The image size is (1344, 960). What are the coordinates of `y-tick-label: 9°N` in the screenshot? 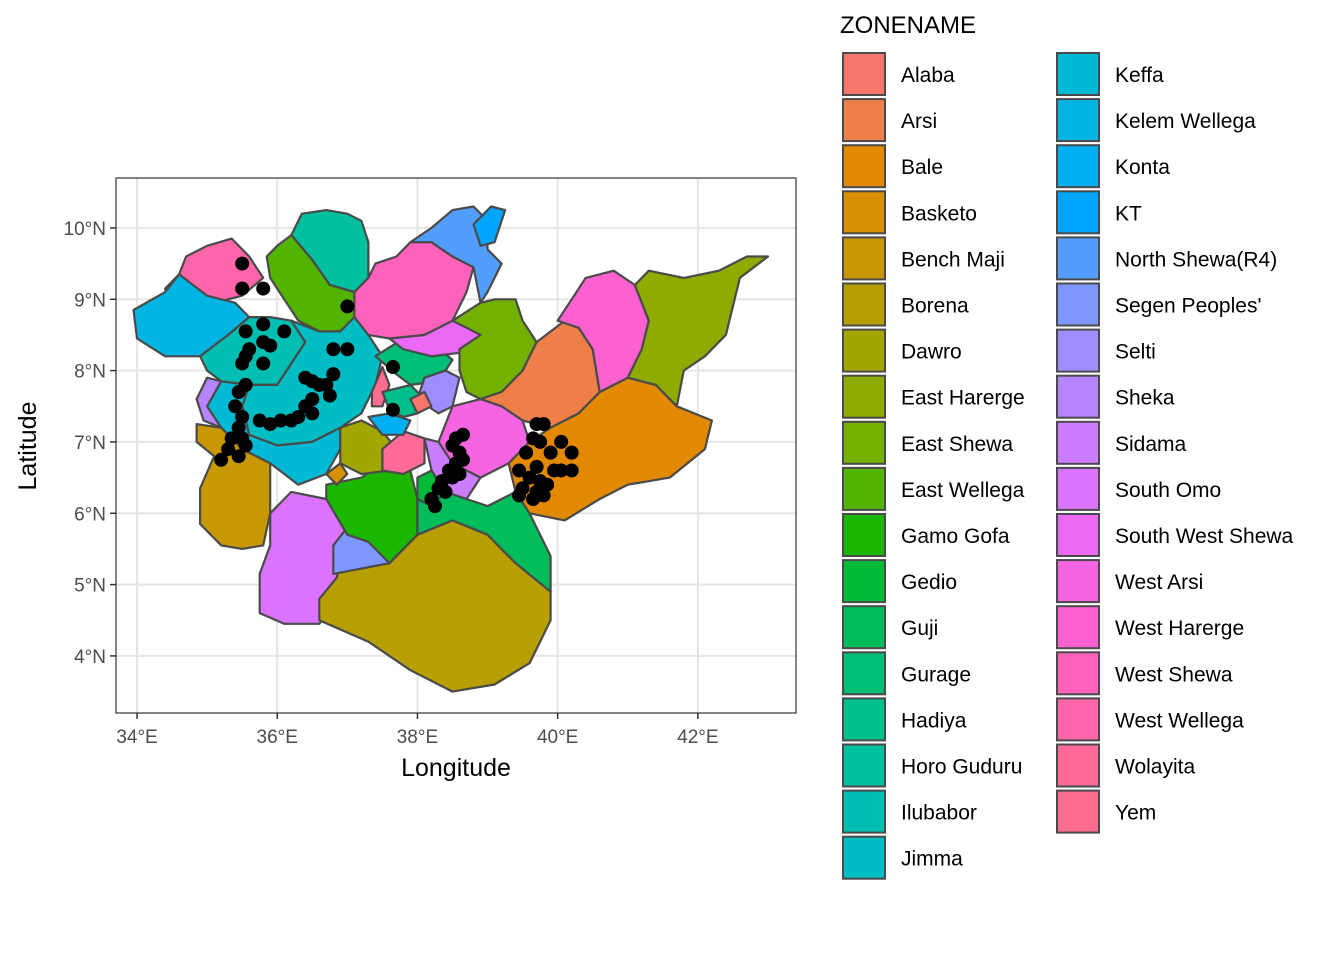 It's located at (90, 300).